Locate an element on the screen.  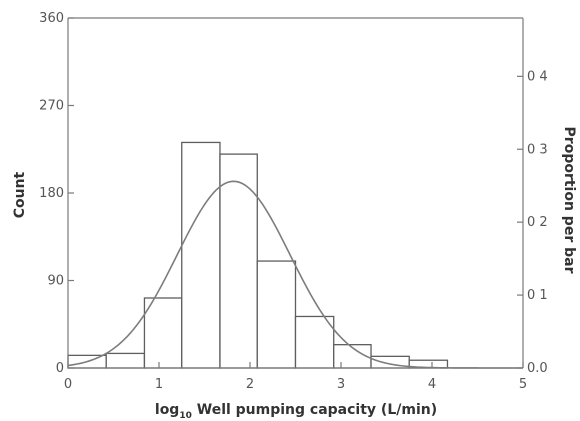
y-axis-ticks: 0 90 180 270 360 is located at coordinates (56, 193).